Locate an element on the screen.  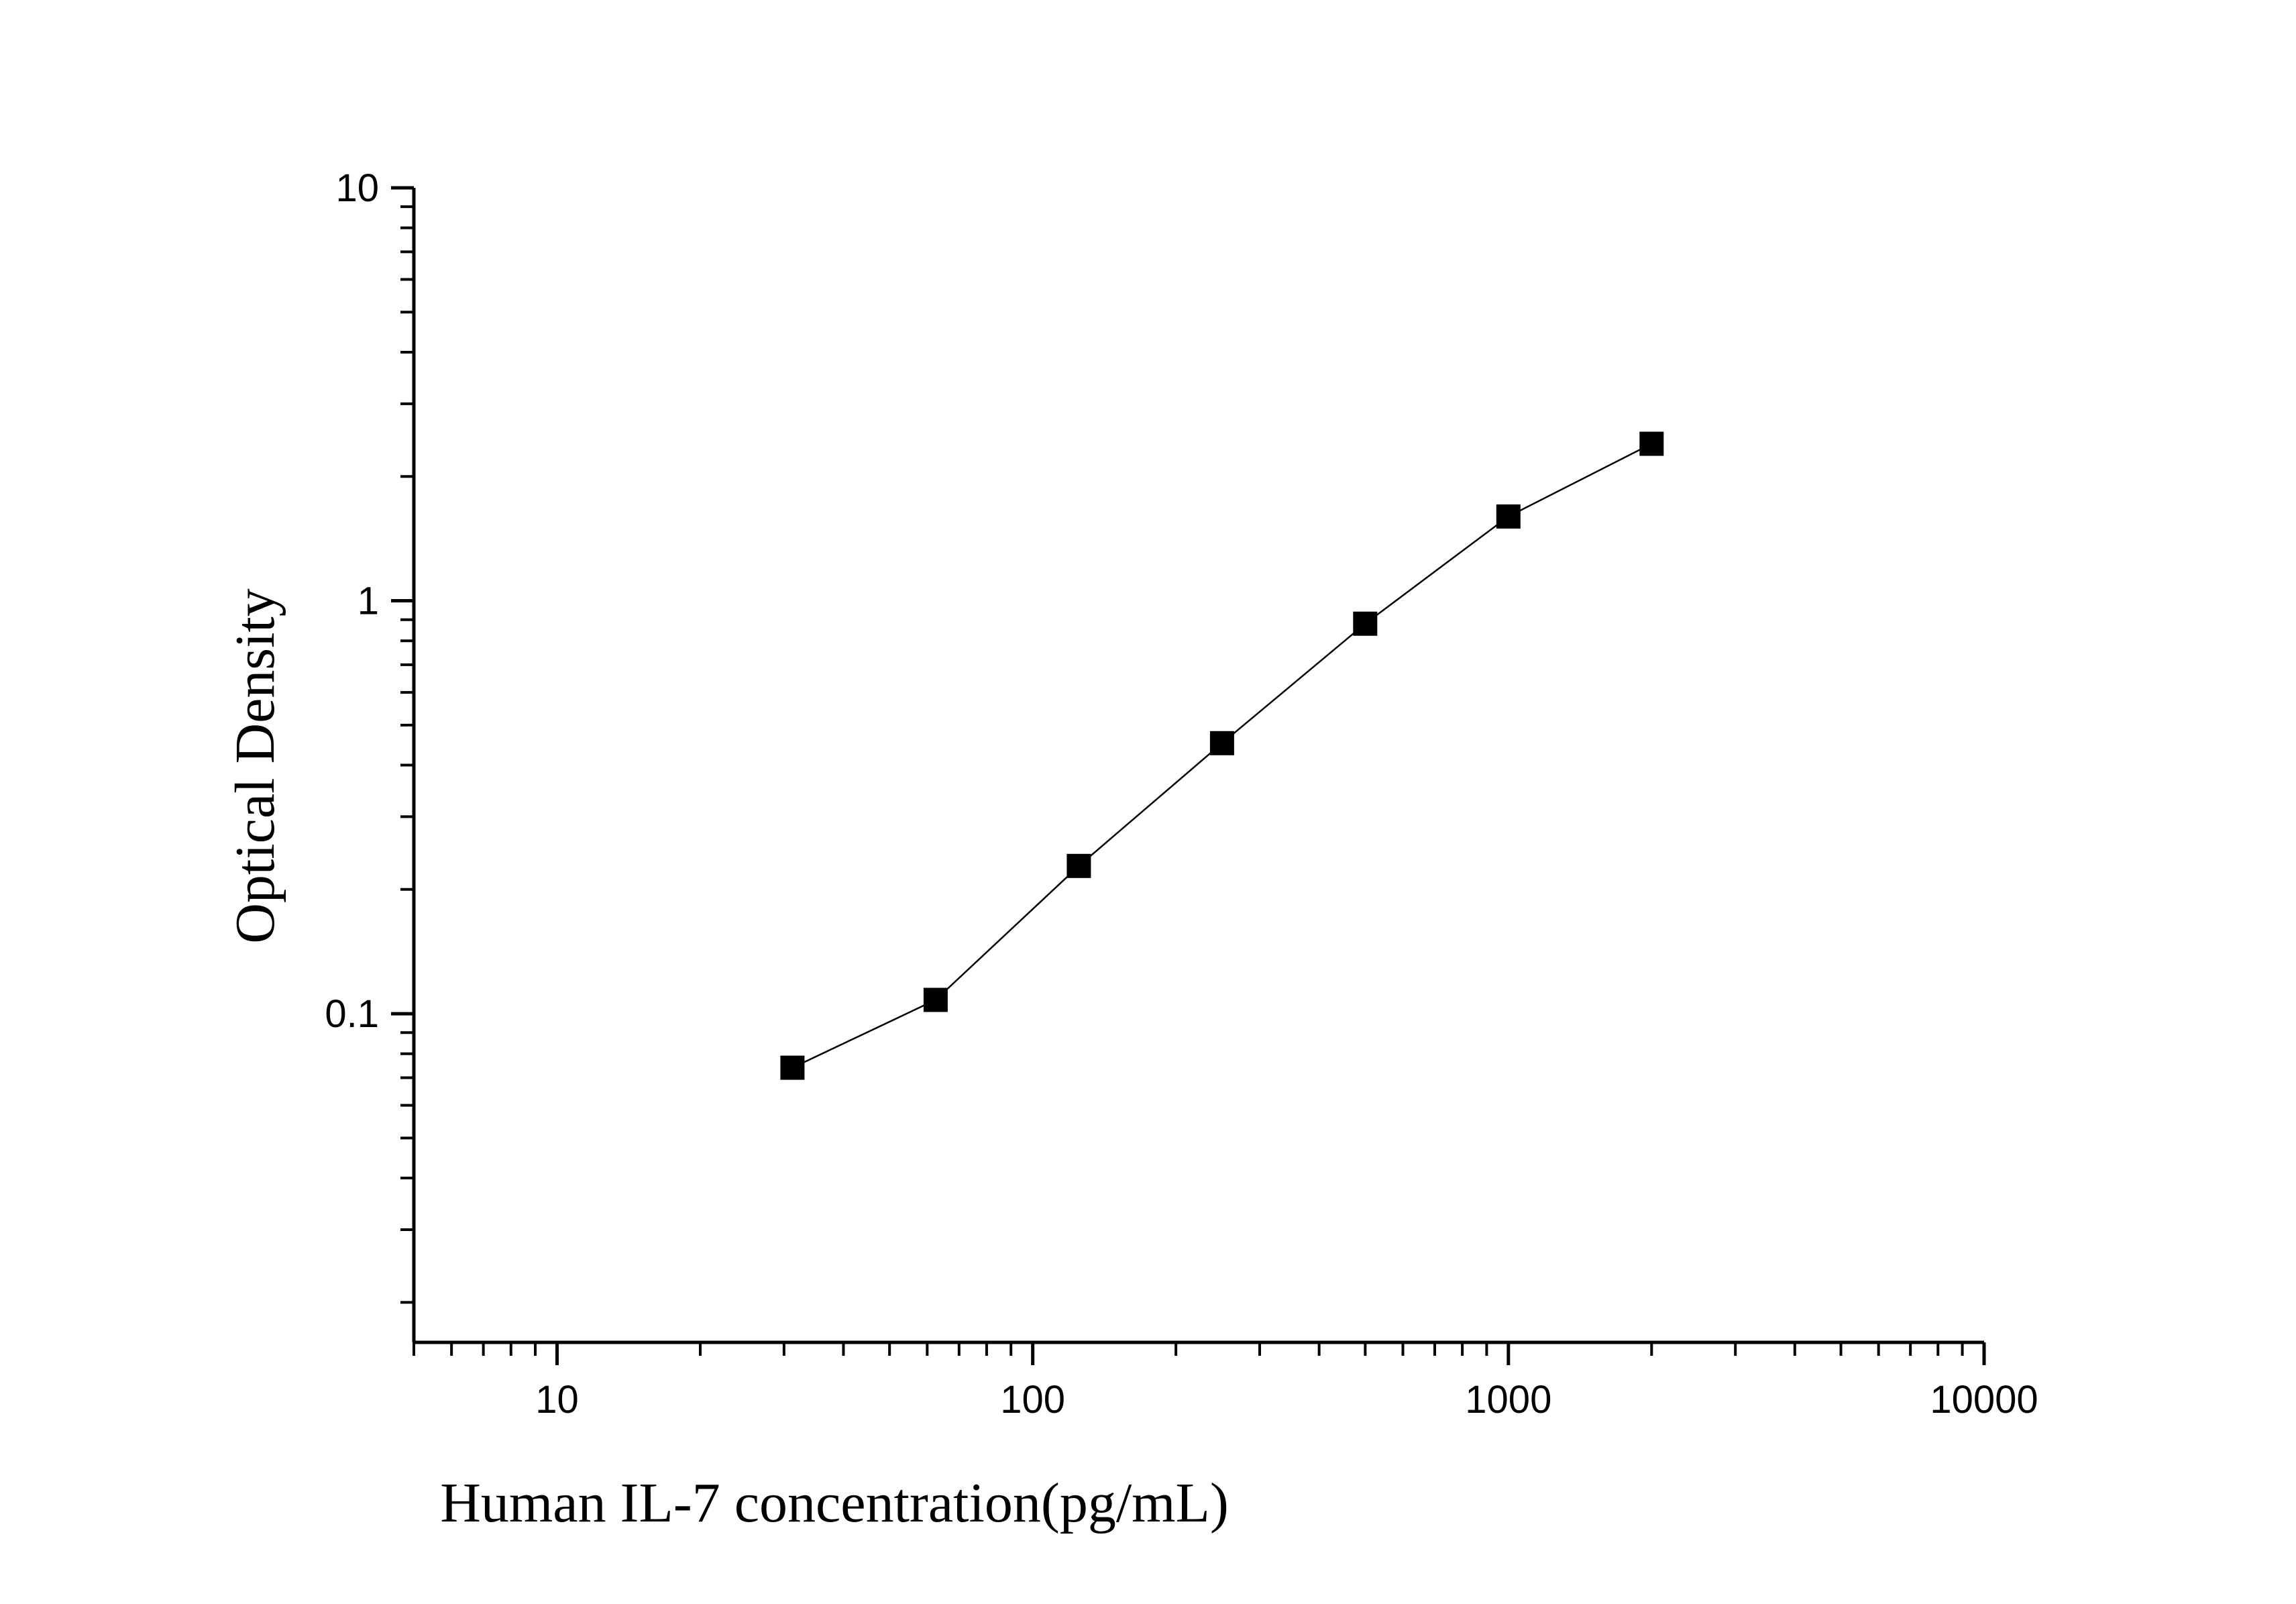
y-tick-label: 10 is located at coordinates (357, 188).